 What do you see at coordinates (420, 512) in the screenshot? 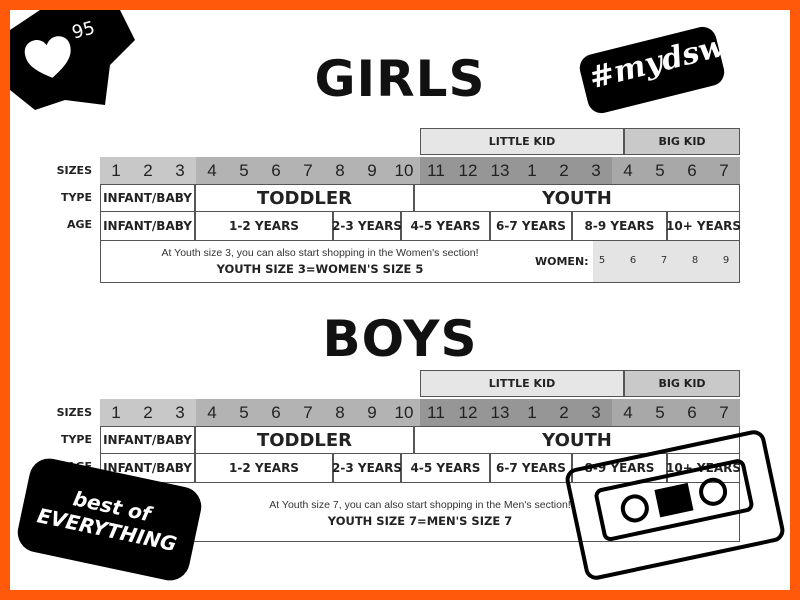
I see `boys-note-box` at bounding box center [420, 512].